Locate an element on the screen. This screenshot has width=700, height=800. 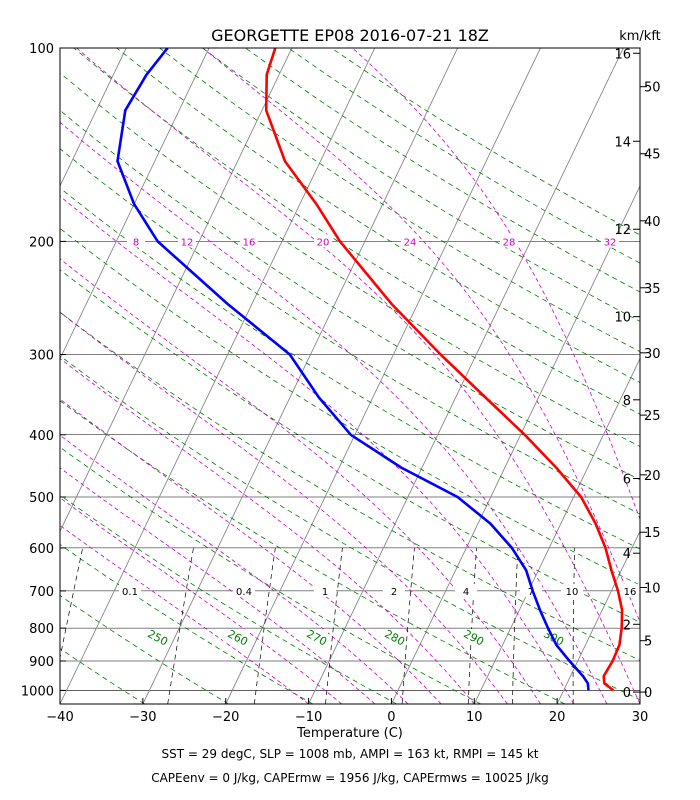
kft-tick-label: 25 is located at coordinates (652, 416).